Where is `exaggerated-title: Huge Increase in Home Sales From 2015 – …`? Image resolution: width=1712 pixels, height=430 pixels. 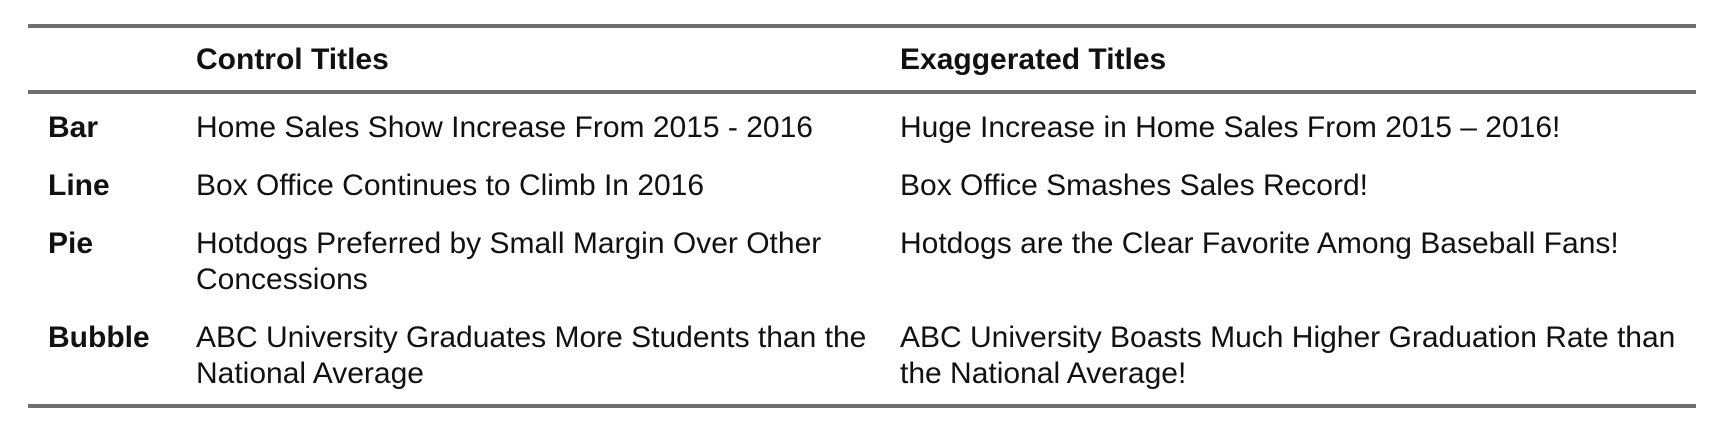 exaggerated-title: Huge Increase in Home Sales From 2015 – … is located at coordinates (1230, 127).